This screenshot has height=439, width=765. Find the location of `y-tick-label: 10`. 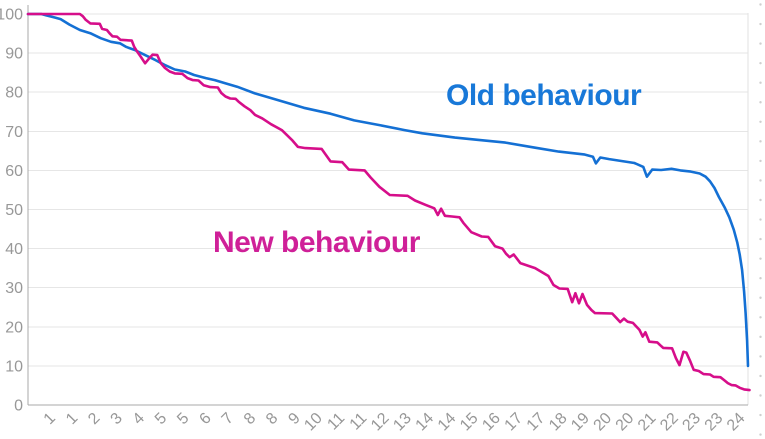

y-tick-label: 10 is located at coordinates (14, 366).